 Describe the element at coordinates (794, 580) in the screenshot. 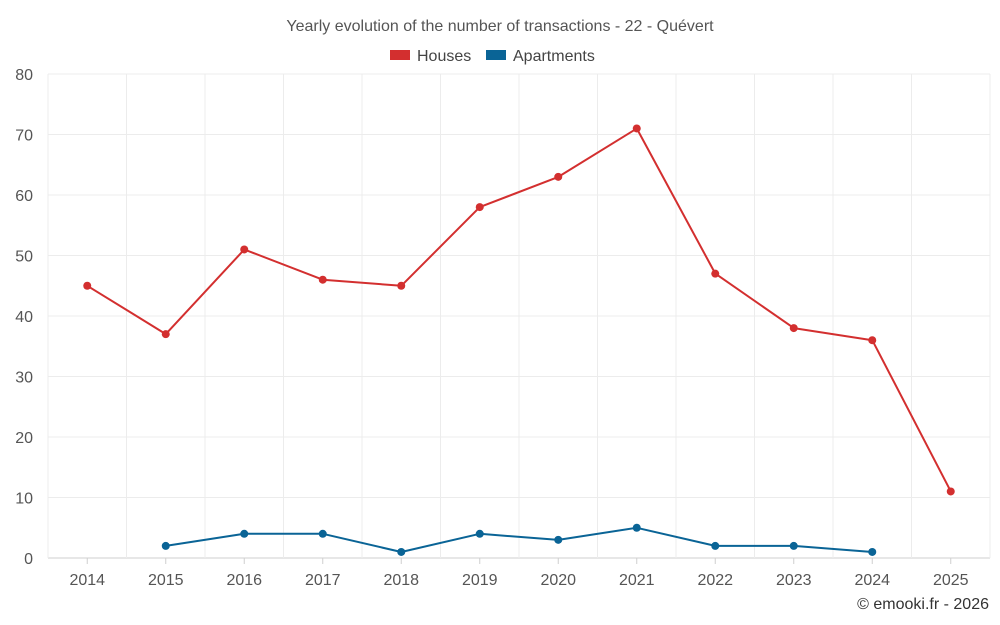

I see `x-tick-label: 2023` at that location.